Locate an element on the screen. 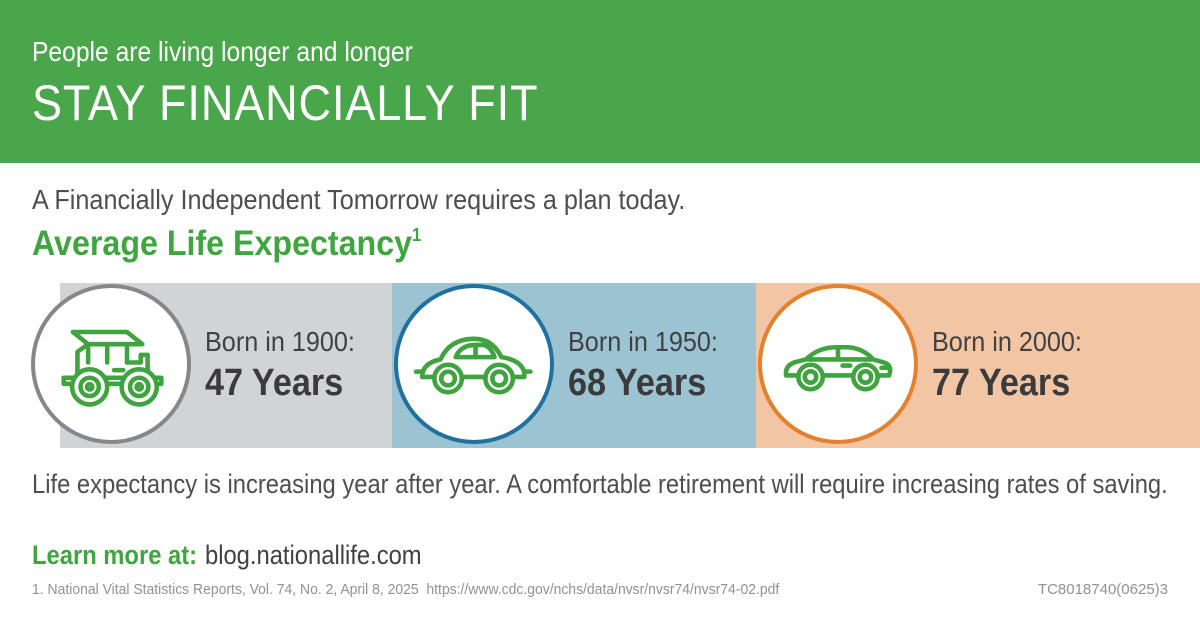 This screenshot has height=627, width=1200. timeline-item-1950: Born in 1950: 68 Years is located at coordinates (643, 365).